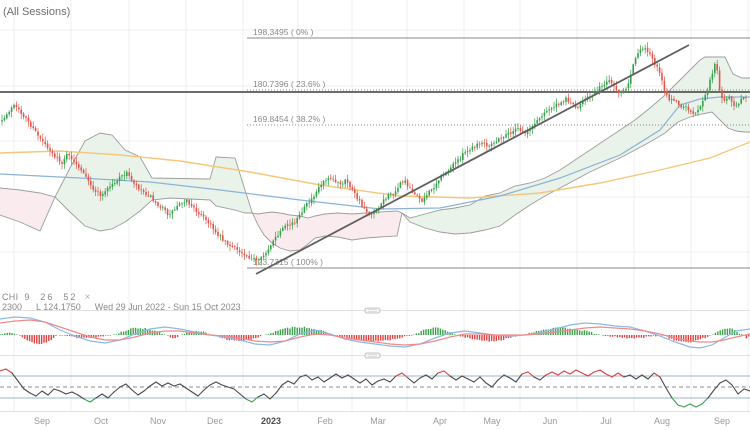 This screenshot has height=430, width=750. I want to click on pane-resize-handles, so click(372, 333).